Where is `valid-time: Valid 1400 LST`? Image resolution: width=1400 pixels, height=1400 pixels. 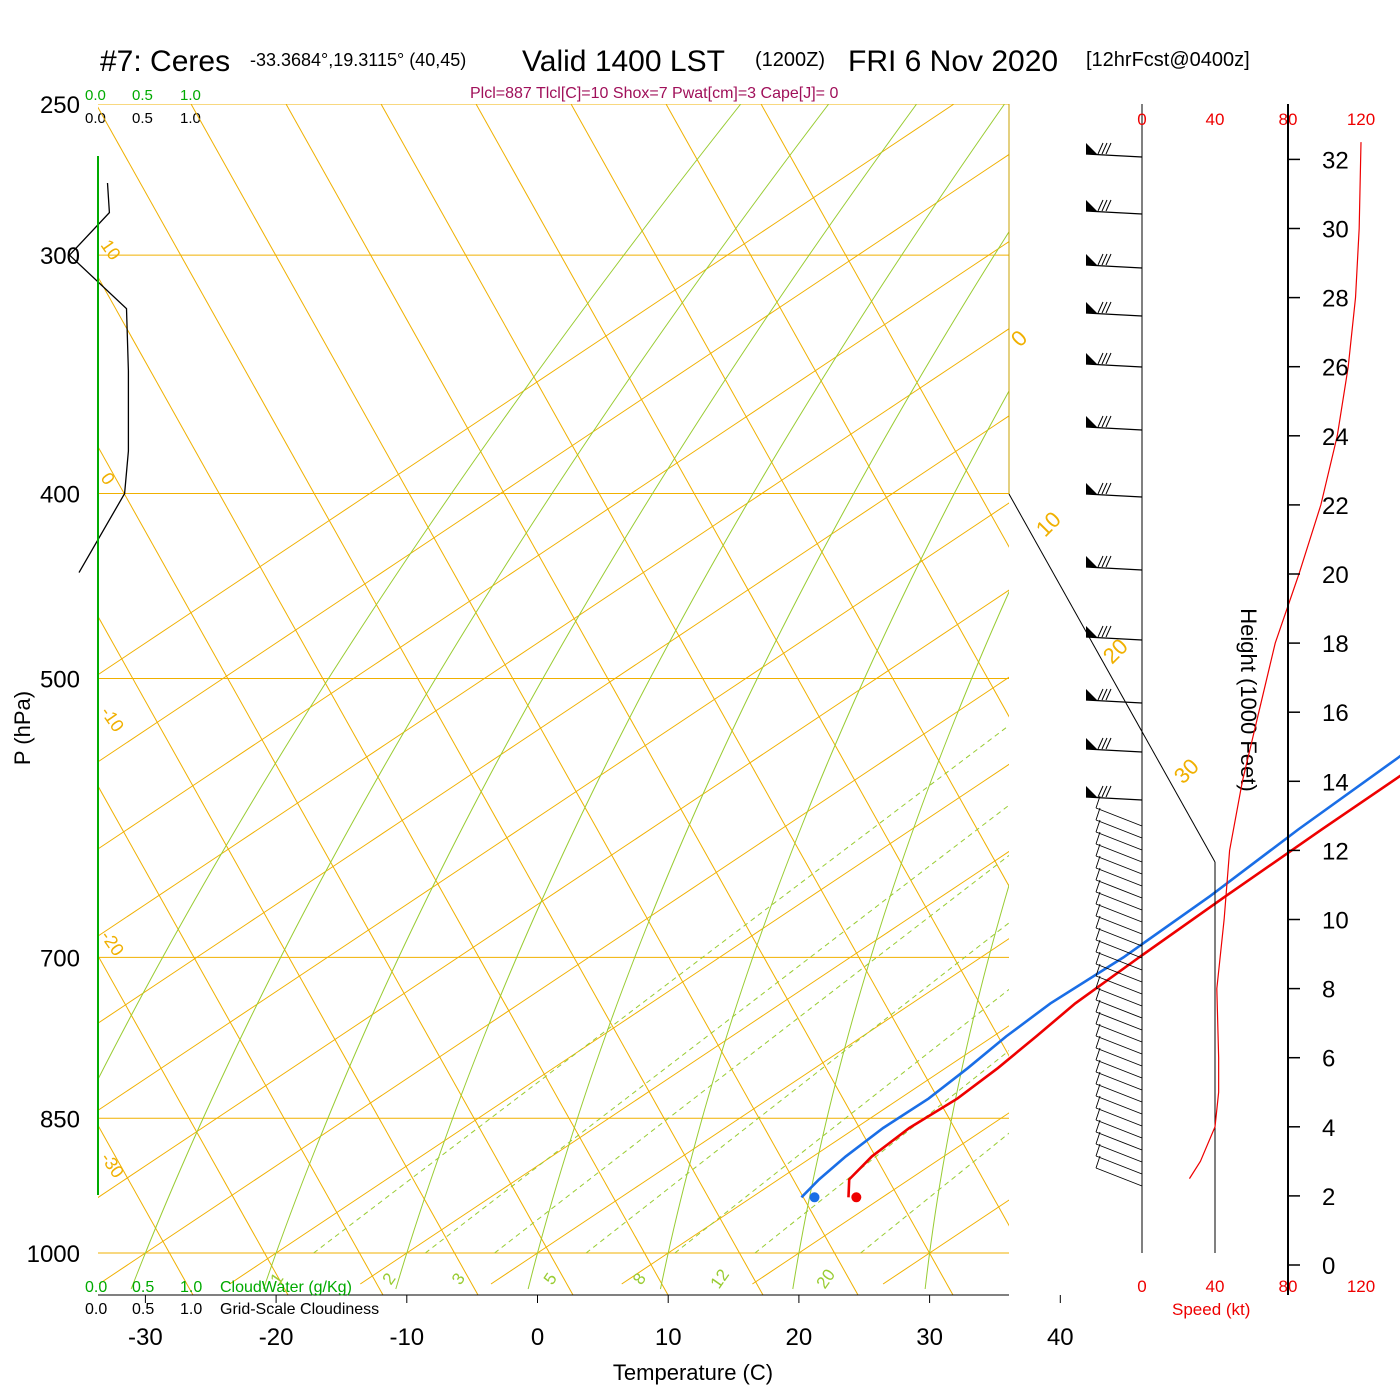
valid-time: Valid 1400 LST is located at coordinates (623, 61).